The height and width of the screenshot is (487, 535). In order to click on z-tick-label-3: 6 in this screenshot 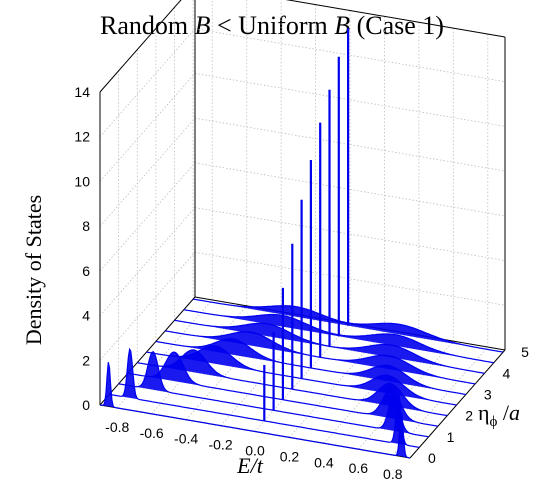, I will do `click(86, 271)`.